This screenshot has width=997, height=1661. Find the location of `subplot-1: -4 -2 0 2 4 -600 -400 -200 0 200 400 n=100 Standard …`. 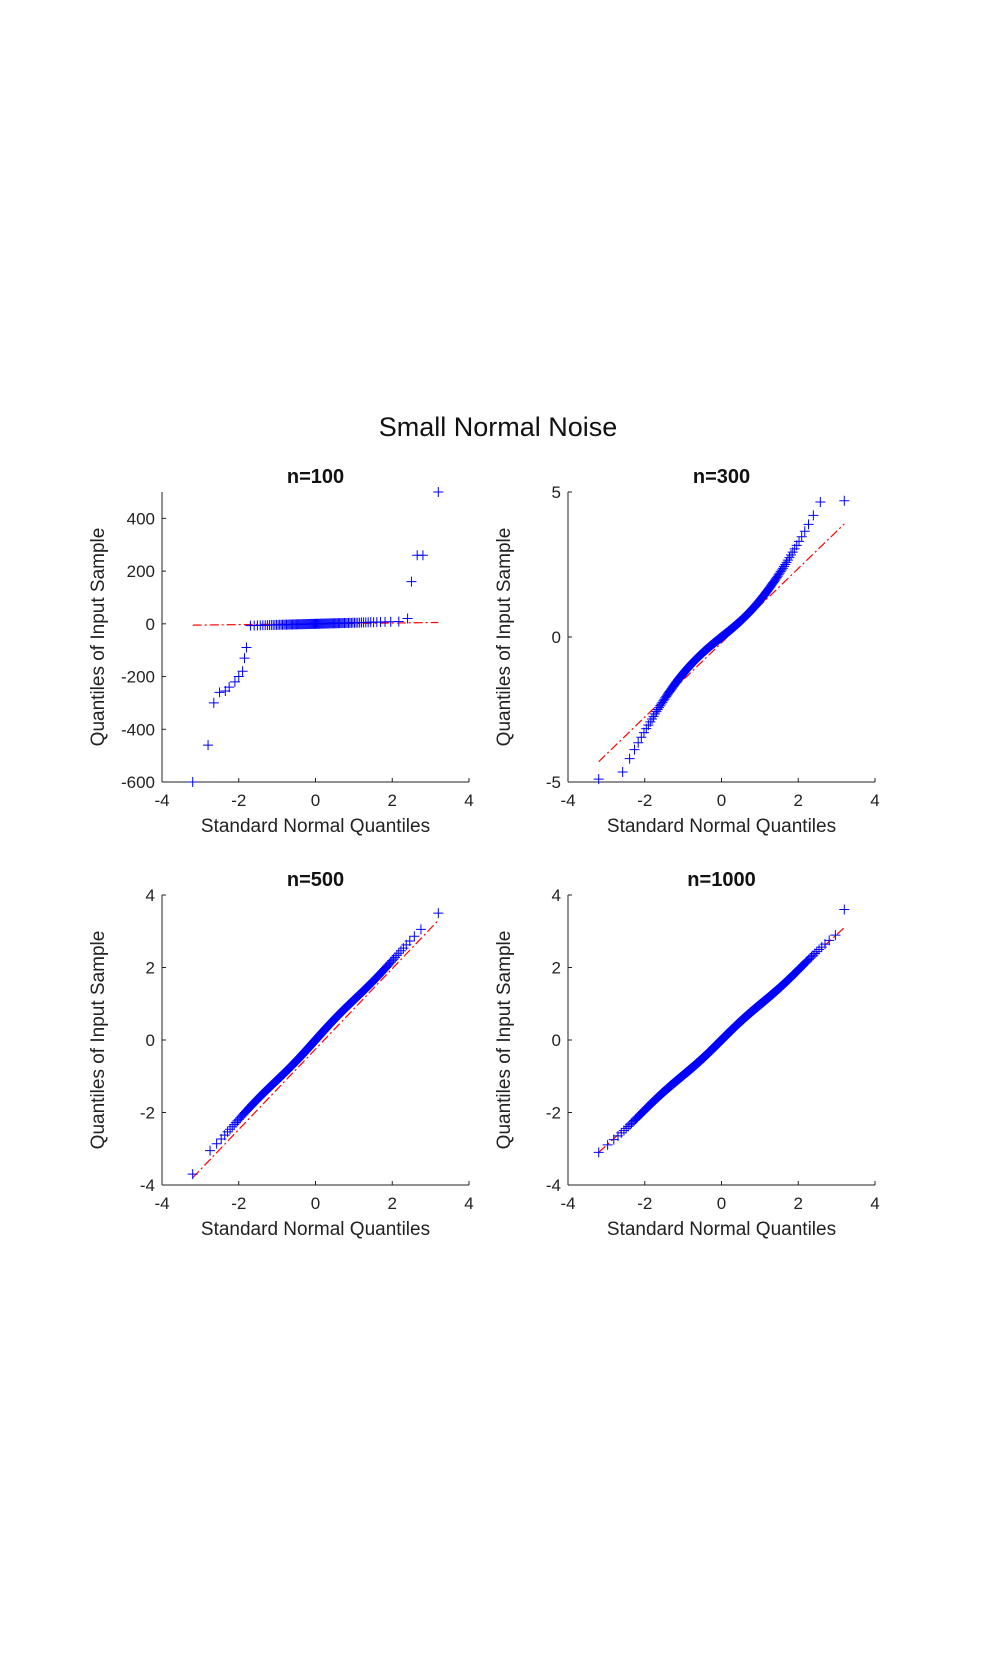

subplot-1: -4 -2 0 2 4 -600 -400 -200 0 200 400 n=100 Standard … is located at coordinates (281, 651).